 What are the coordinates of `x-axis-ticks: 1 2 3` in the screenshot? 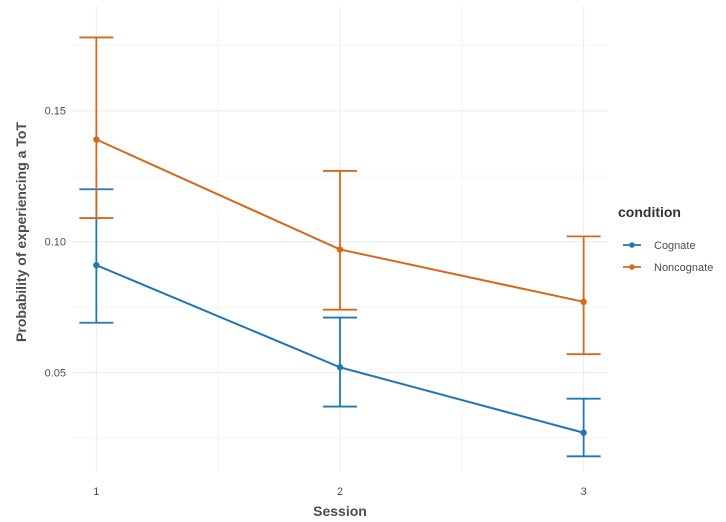 It's located at (339, 492).